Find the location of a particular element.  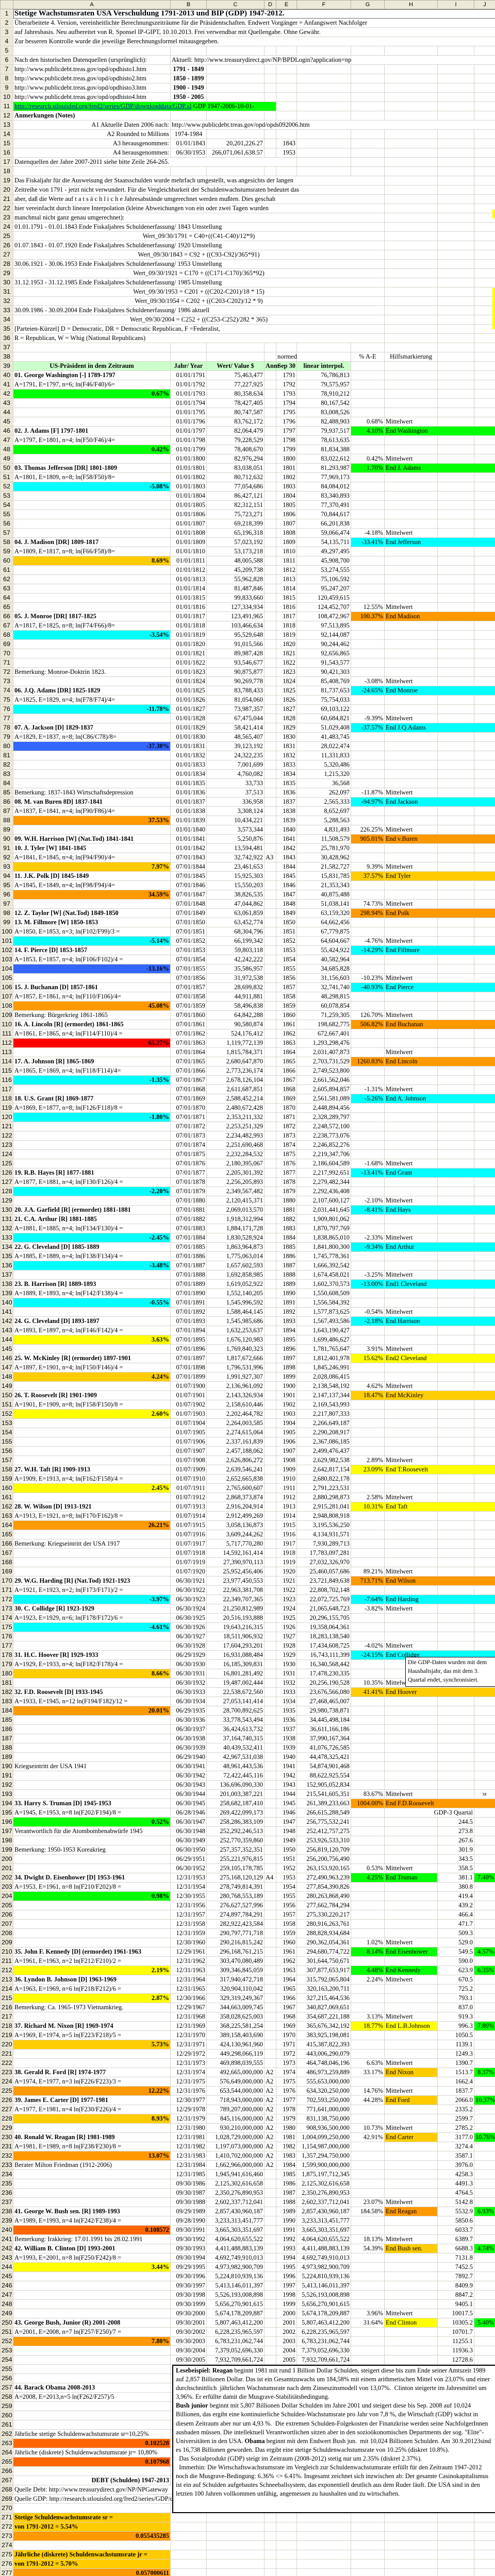

cell-H35 is located at coordinates (412, 329).